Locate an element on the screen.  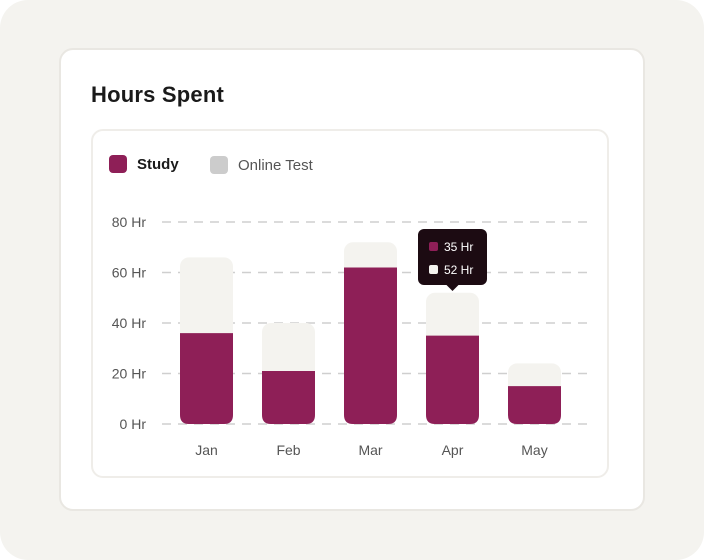
tooltip-value: 52 Hr is located at coordinates (458, 270).